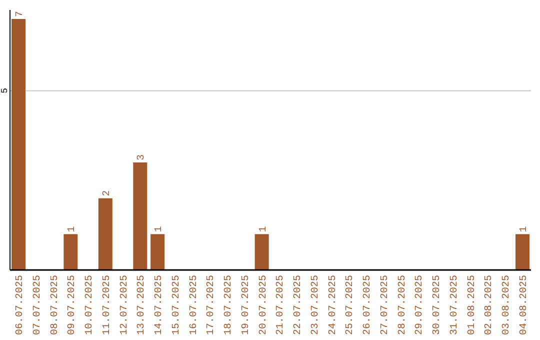  Describe the element at coordinates (298, 305) in the screenshot. I see `x-tick-label: 22.07.2025` at that location.